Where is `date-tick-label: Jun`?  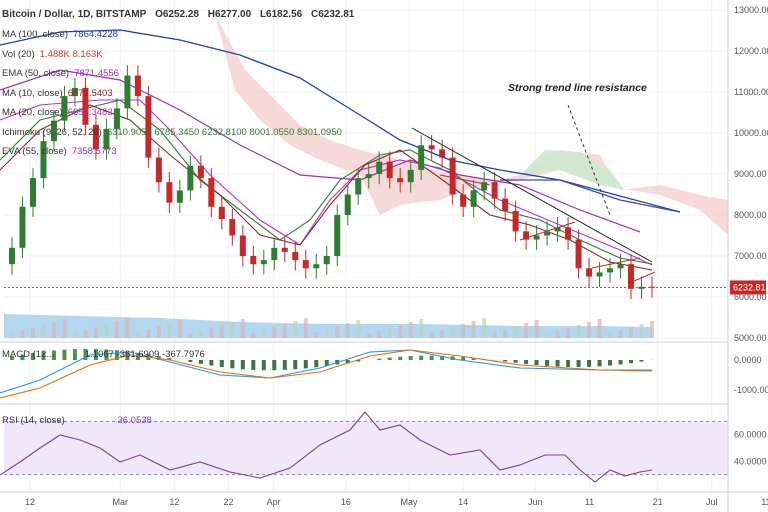 date-tick-label: Jun is located at coordinates (535, 502).